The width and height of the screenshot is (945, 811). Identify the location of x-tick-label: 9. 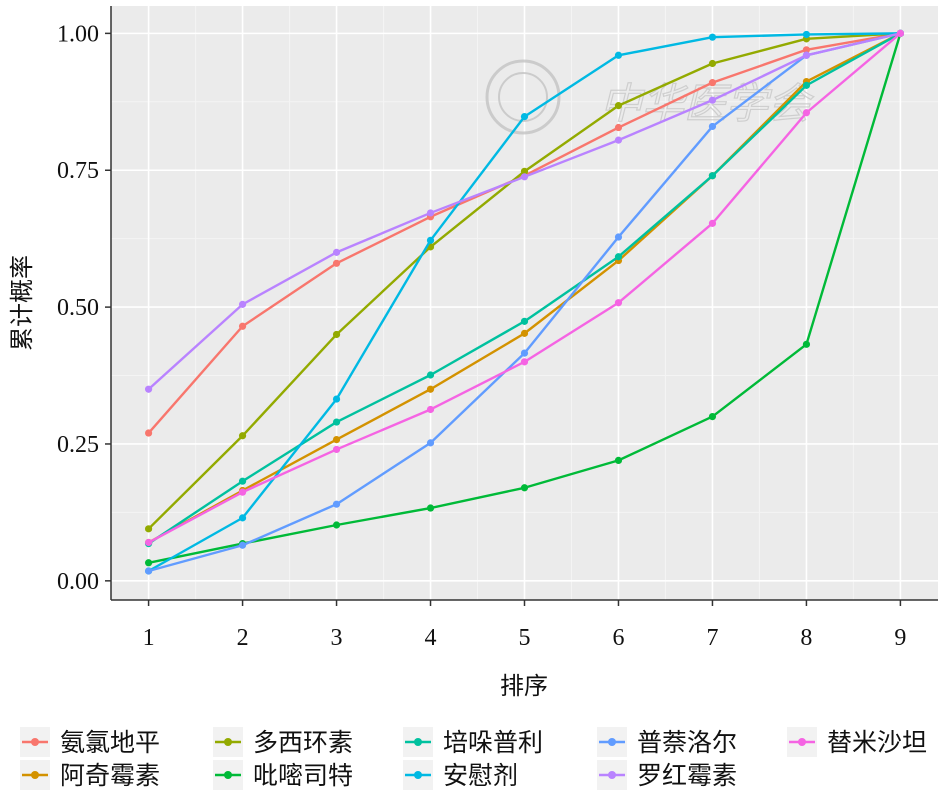
(900, 638).